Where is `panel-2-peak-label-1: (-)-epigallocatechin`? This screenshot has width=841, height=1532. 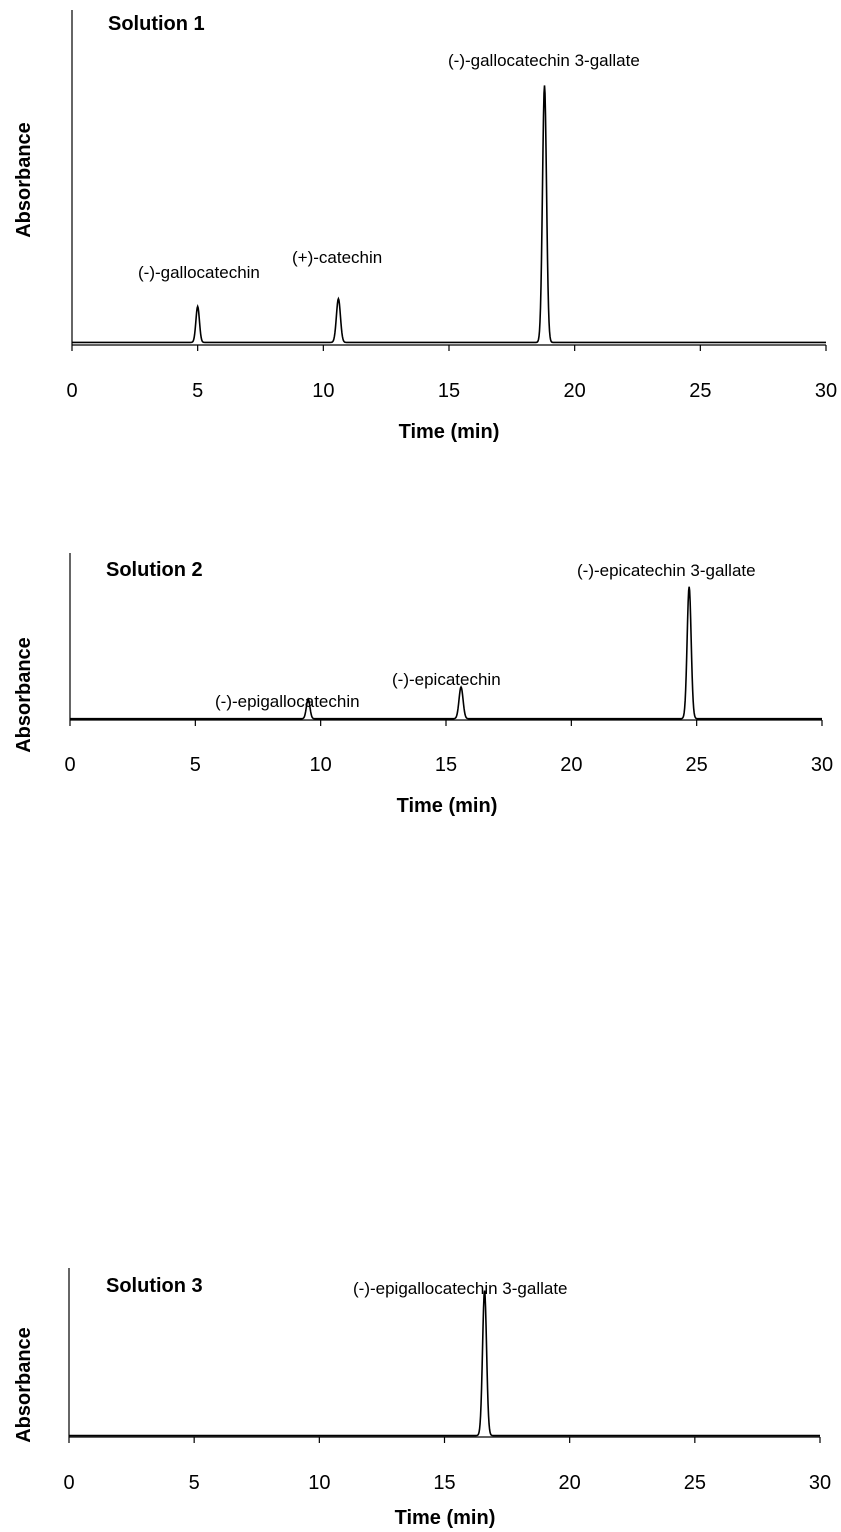
panel-2-peak-label-1: (-)-epigallocatechin is located at coordinates (287, 701).